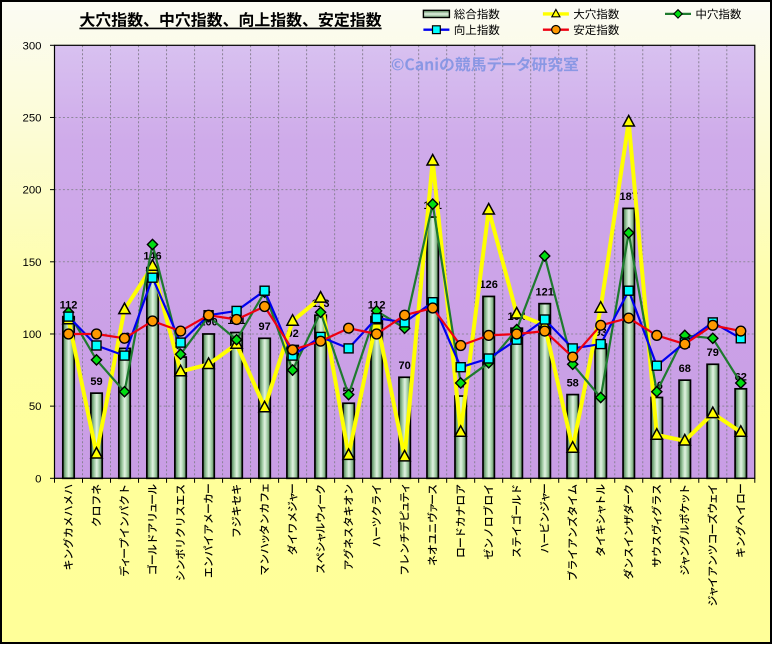  Describe the element at coordinates (31, 191) in the screenshot. I see `svg-text: 200` at that location.